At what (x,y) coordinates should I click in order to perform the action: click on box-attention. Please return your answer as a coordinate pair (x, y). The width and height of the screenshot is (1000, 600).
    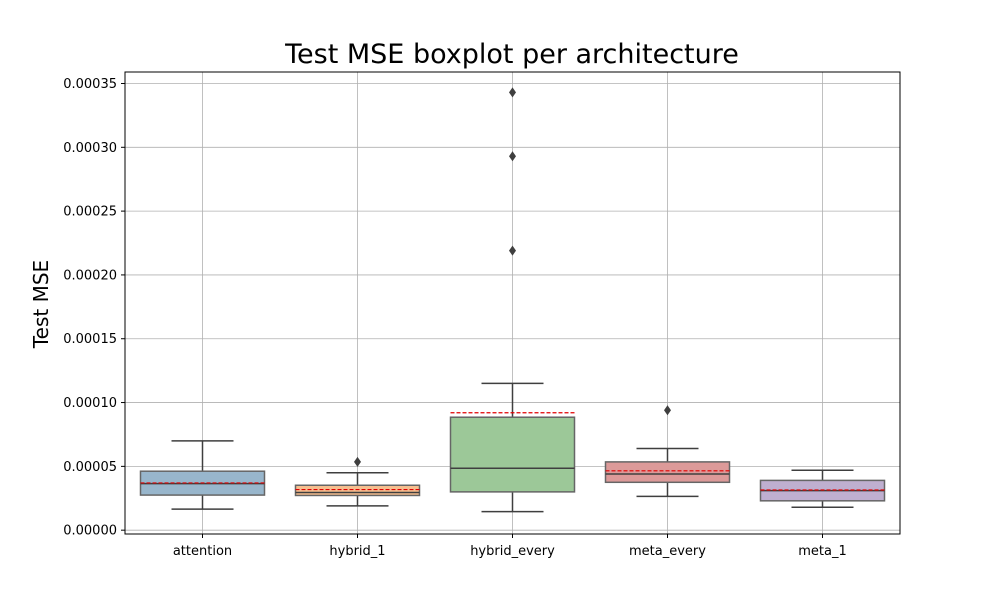
    Looking at the image, I should click on (202, 475).